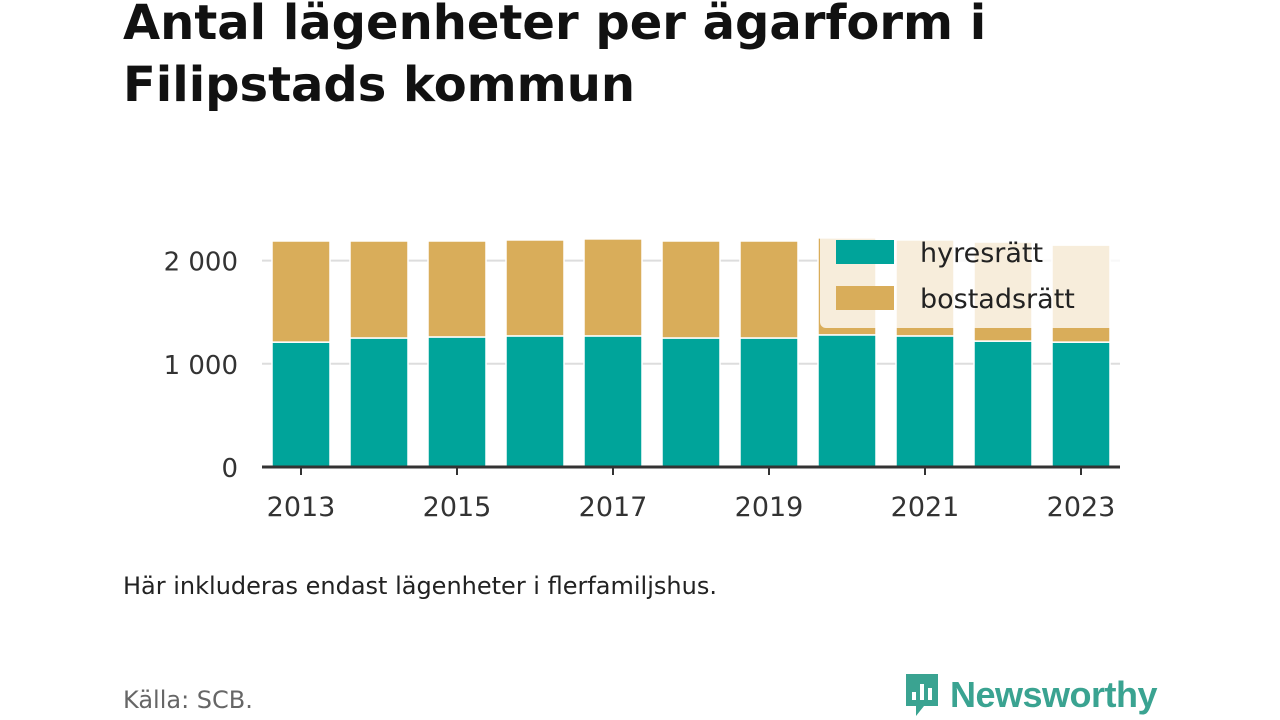 The image size is (1280, 720). Describe the element at coordinates (1054, 694) in the screenshot. I see `brand-name: Newsworthy` at that location.